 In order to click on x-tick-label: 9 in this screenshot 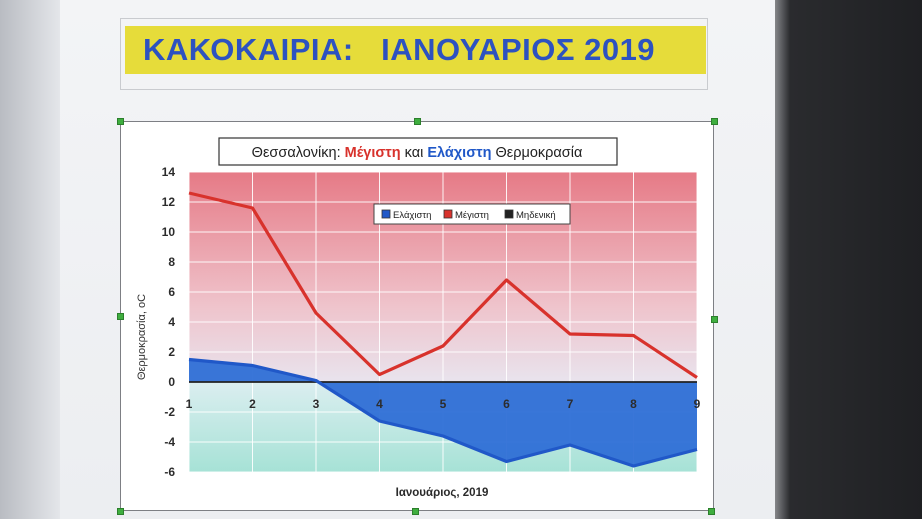, I will do `click(697, 404)`.